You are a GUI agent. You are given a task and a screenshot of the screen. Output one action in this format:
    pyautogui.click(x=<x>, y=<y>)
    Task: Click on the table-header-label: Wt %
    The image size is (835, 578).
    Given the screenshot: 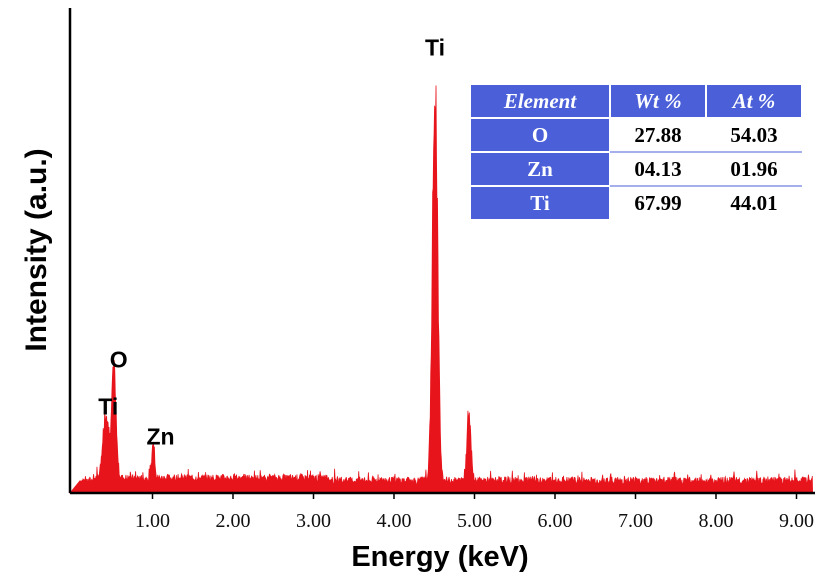 What is the action you would take?
    pyautogui.click(x=657, y=101)
    